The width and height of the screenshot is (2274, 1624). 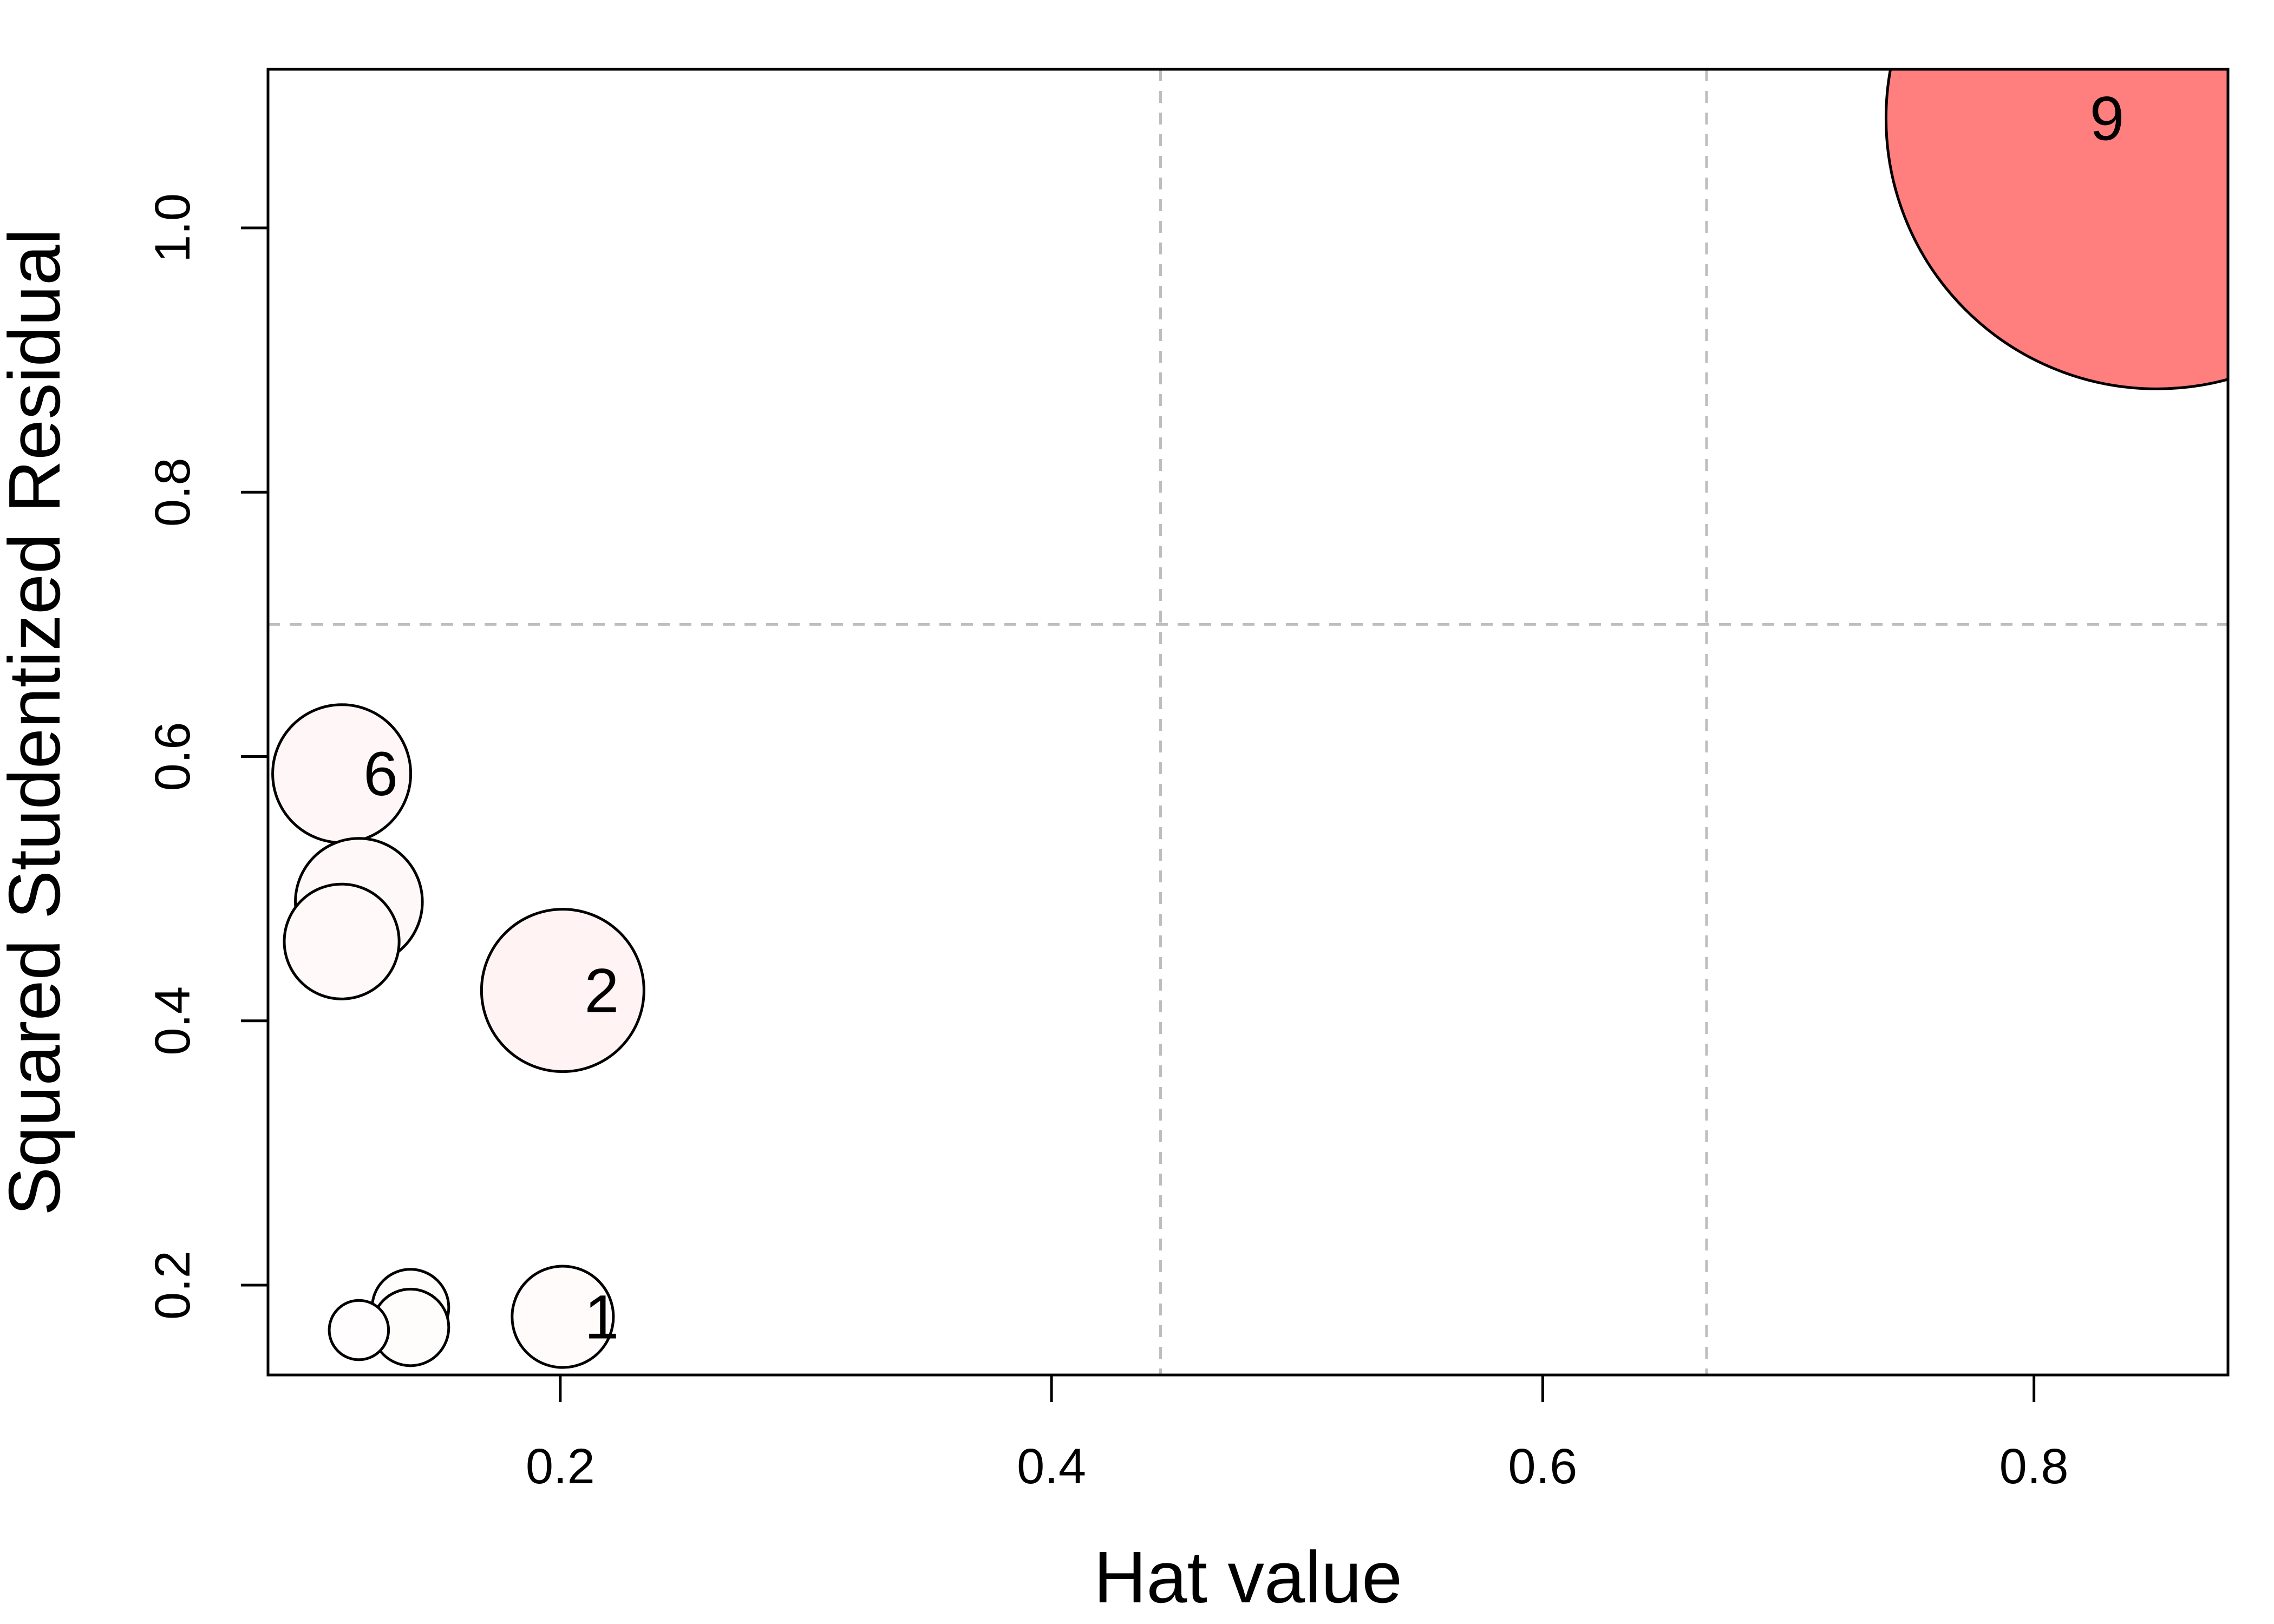 I want to click on y-tick-label: 0.2, so click(x=172, y=1285).